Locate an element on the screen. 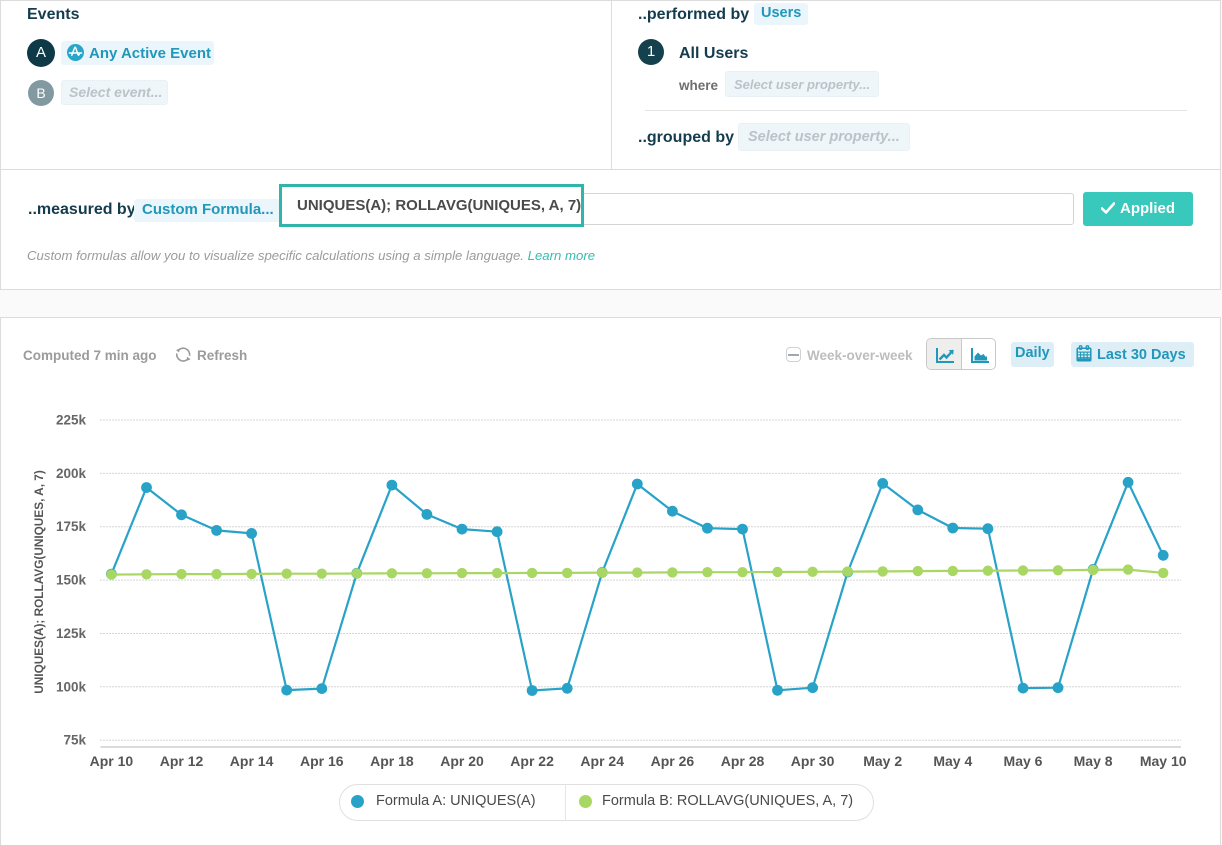 The height and width of the screenshot is (845, 1222). svg-text: May 8 is located at coordinates (1093, 761).